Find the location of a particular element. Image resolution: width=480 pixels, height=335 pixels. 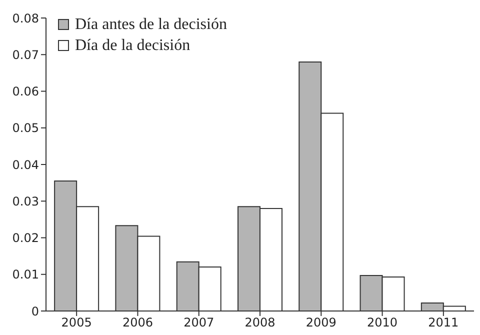

y-tick-label: 0.03 is located at coordinates (25, 201).